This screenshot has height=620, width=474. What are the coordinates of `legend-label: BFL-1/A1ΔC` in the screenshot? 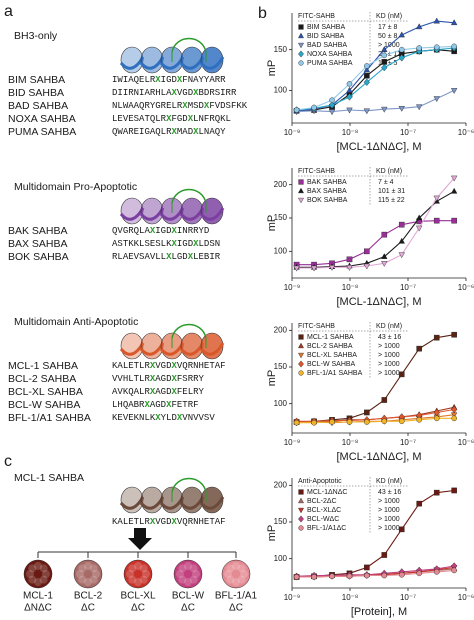 It's located at (326, 528).